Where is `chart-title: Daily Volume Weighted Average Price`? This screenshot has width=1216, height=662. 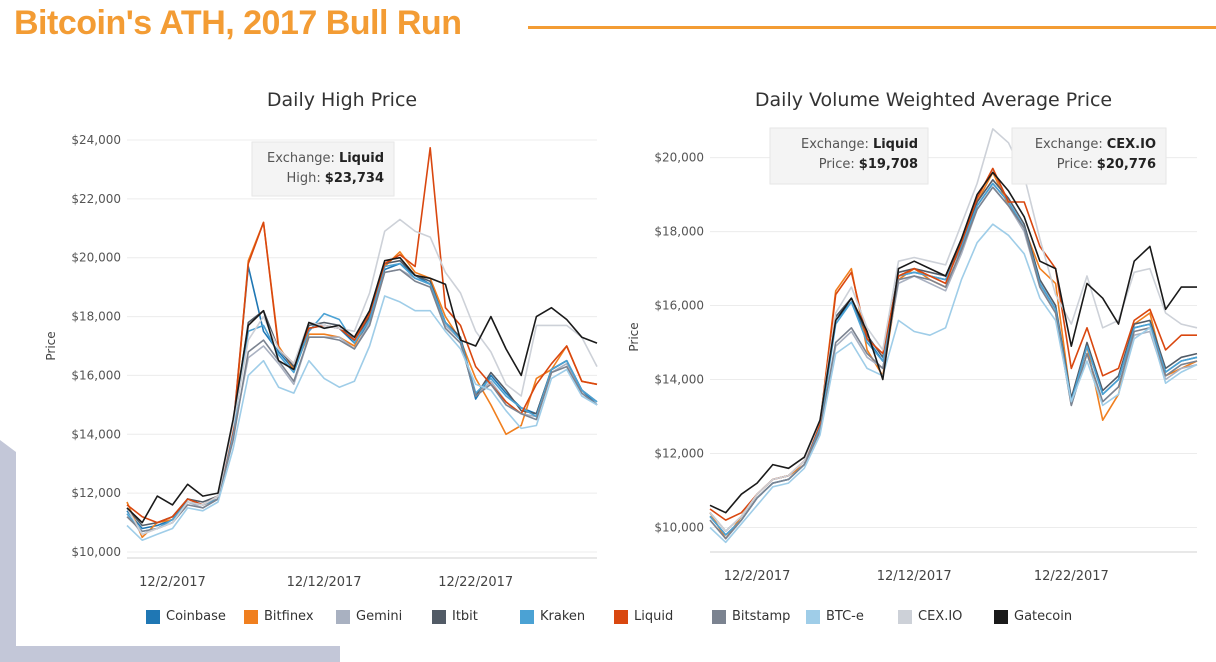
chart-title: Daily Volume Weighted Average Price is located at coordinates (933, 100).